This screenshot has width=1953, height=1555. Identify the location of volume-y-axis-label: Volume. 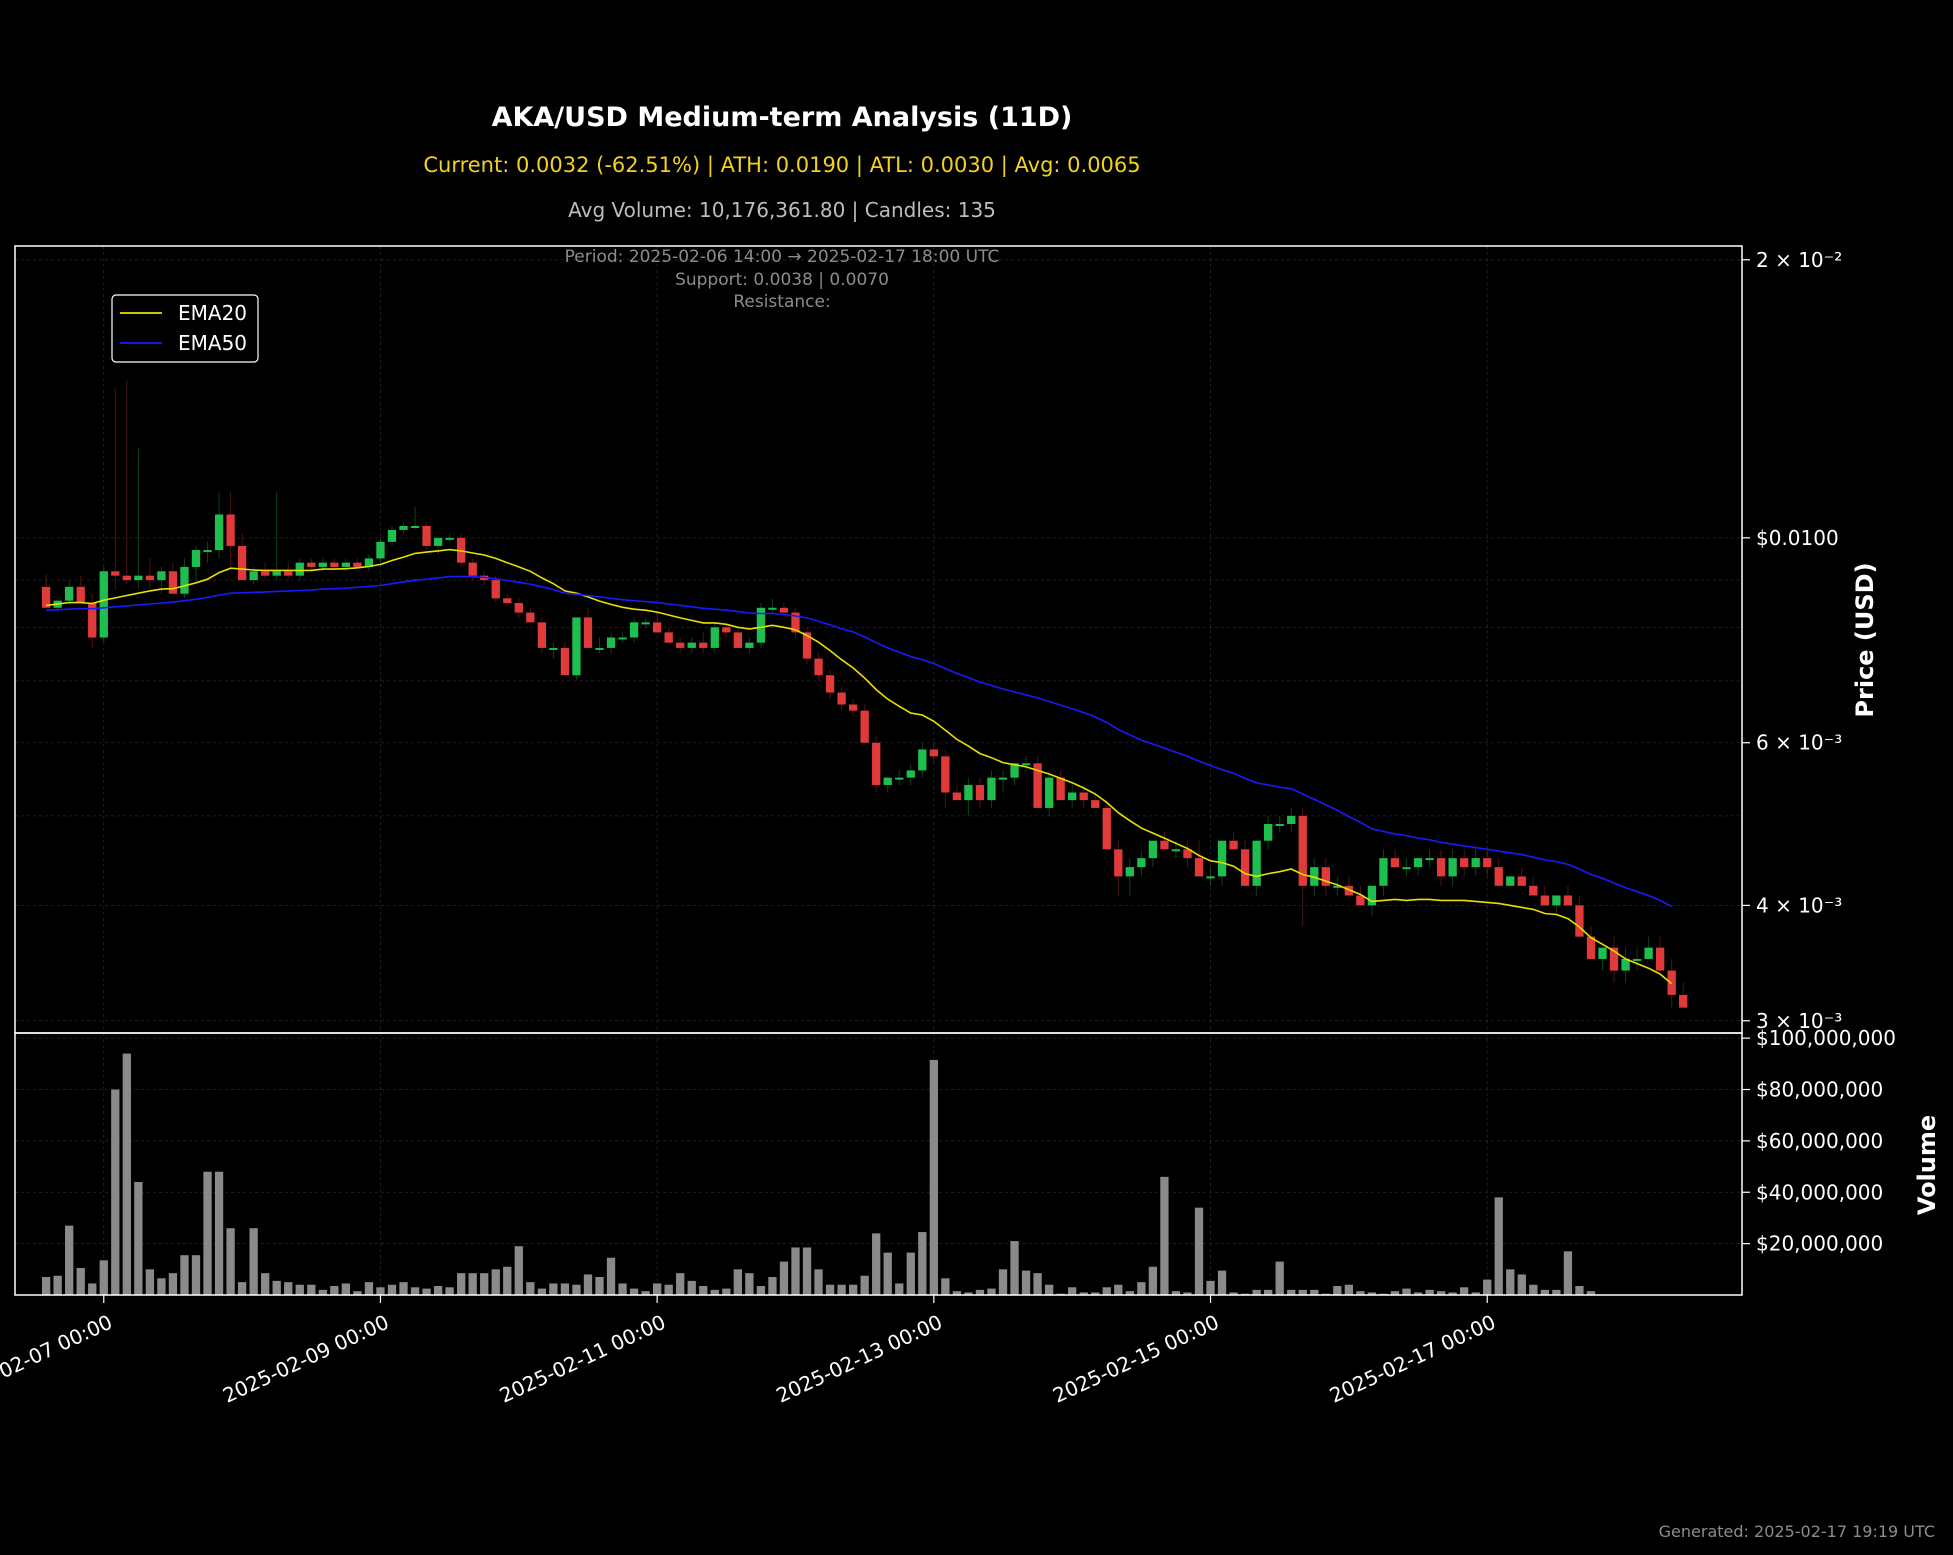
(1927, 1165).